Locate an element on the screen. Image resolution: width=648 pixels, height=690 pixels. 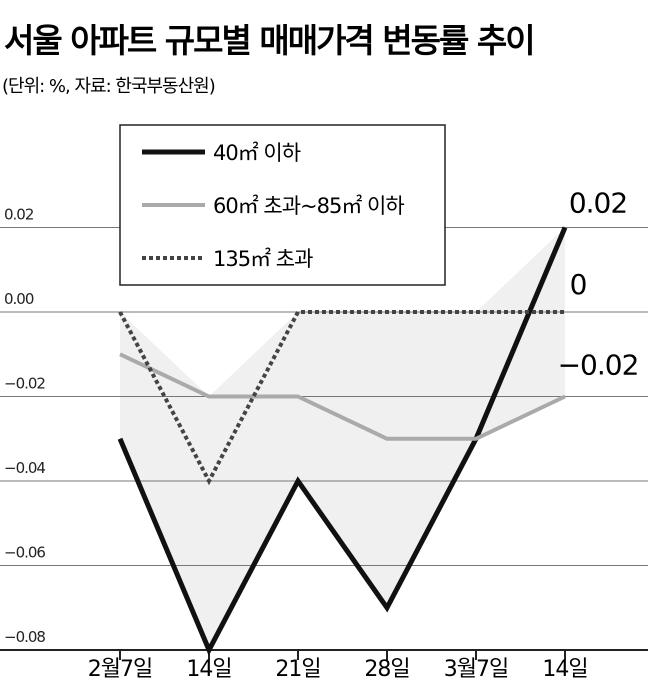
y-tick-label: 0.00 is located at coordinates (19, 299).